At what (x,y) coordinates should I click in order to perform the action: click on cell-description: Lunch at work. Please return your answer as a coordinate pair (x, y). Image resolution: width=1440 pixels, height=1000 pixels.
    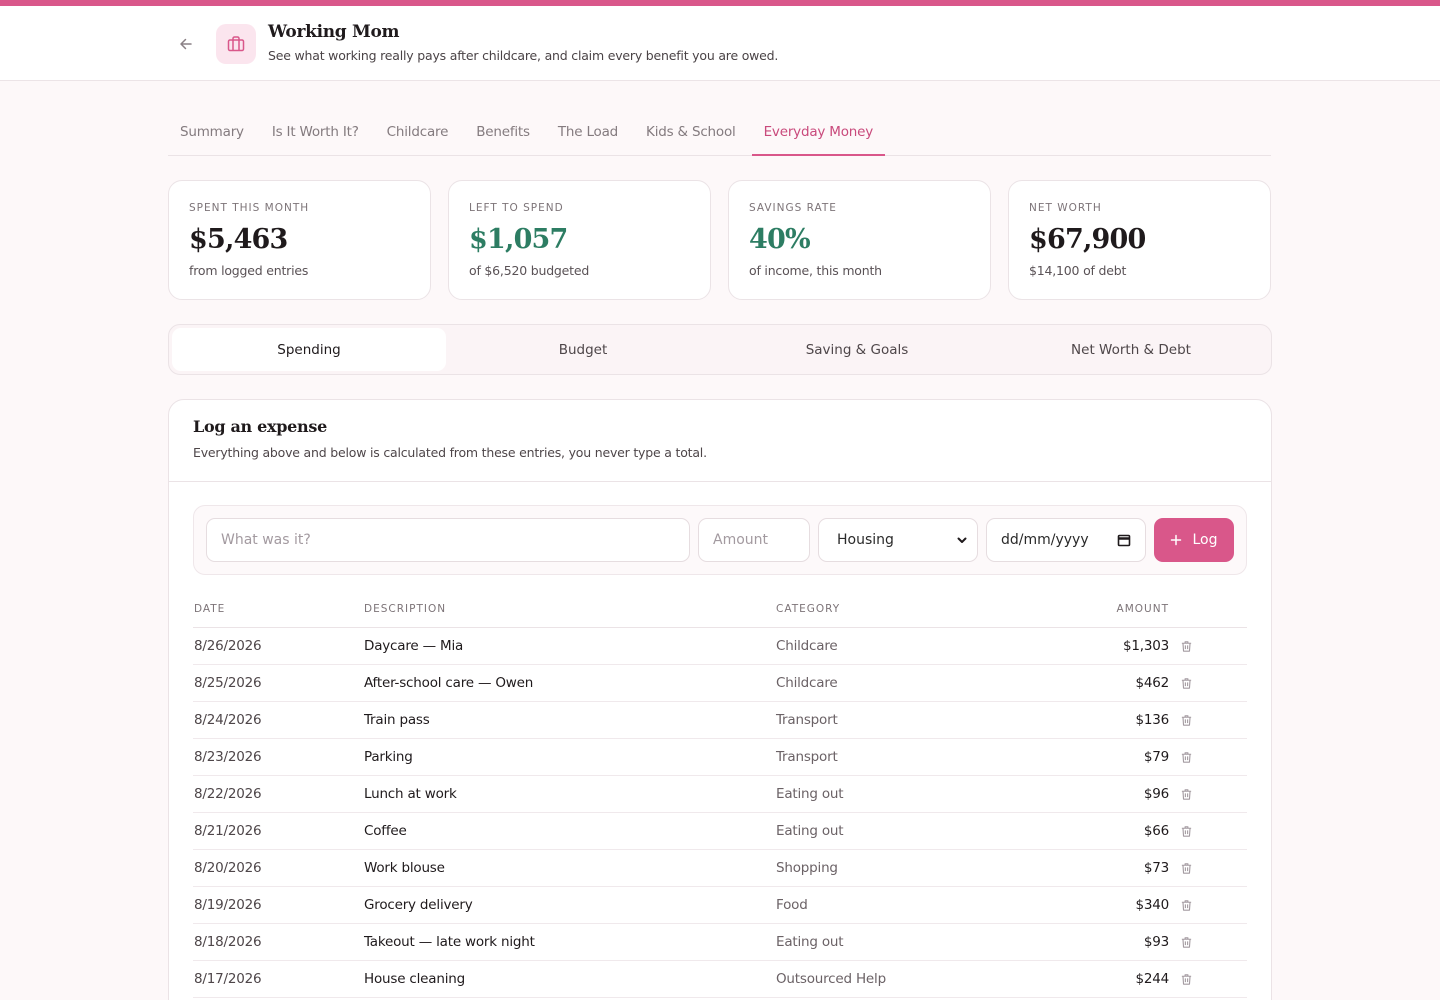
    Looking at the image, I should click on (410, 794).